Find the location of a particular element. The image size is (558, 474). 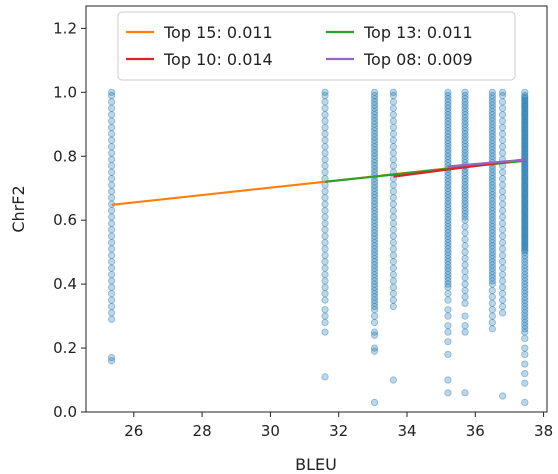

y-tick-label: 0.8 is located at coordinates (65, 156).